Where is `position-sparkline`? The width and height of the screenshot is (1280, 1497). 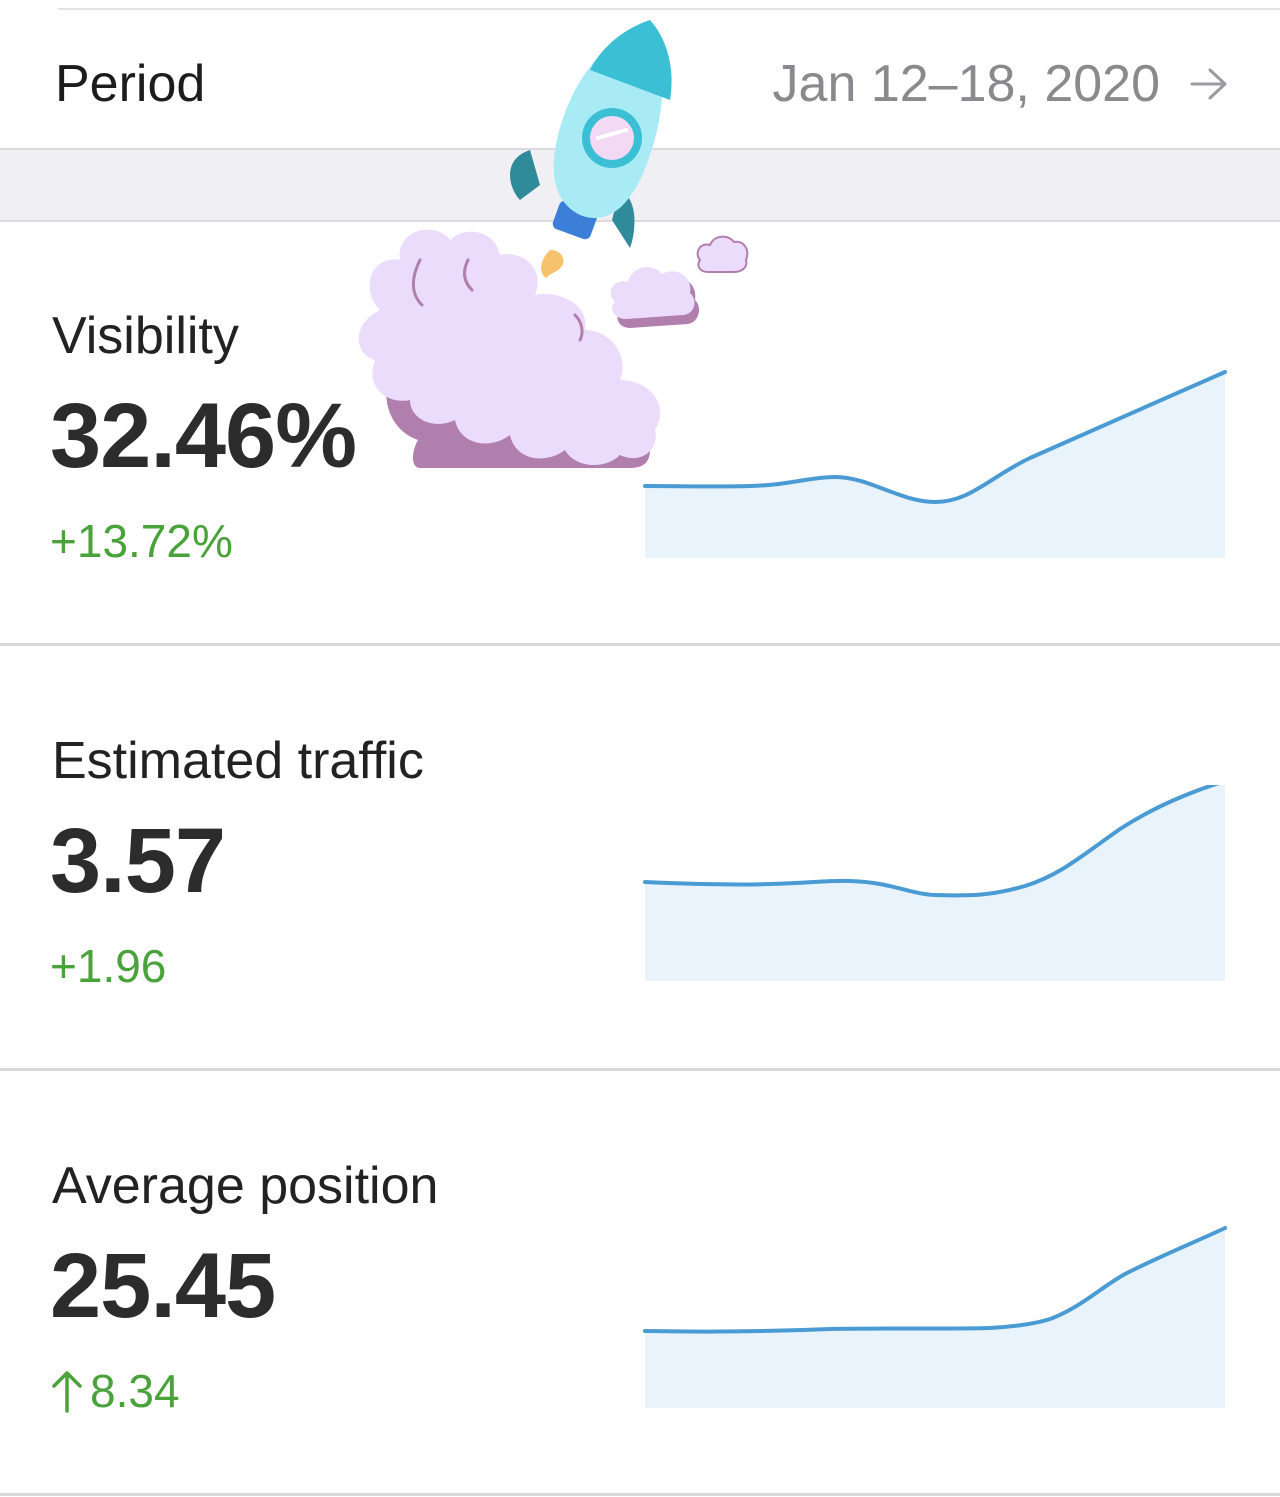 position-sparkline is located at coordinates (935, 1317).